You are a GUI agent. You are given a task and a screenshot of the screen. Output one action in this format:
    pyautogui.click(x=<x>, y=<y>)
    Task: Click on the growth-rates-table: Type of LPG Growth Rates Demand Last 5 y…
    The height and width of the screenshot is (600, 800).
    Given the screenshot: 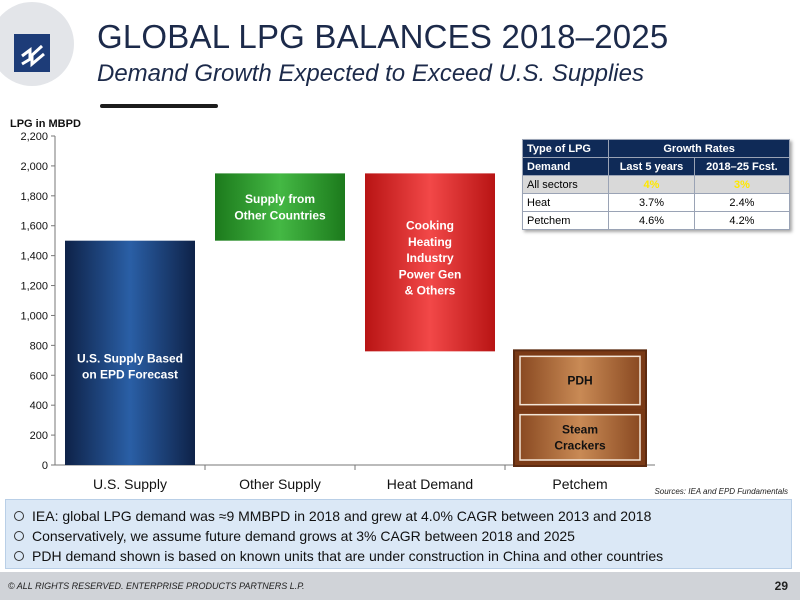 What is the action you would take?
    pyautogui.click(x=656, y=184)
    